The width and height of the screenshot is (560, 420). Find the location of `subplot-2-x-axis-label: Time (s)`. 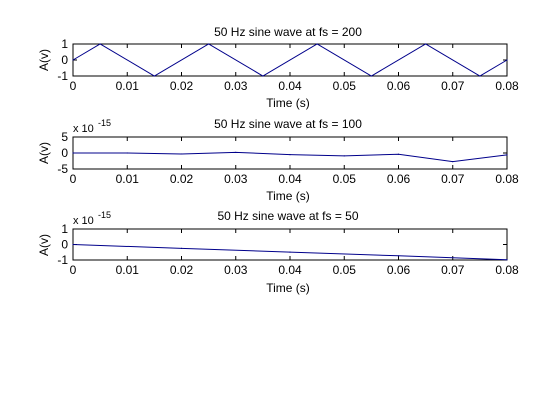

subplot-2-x-axis-label: Time (s) is located at coordinates (288, 196).